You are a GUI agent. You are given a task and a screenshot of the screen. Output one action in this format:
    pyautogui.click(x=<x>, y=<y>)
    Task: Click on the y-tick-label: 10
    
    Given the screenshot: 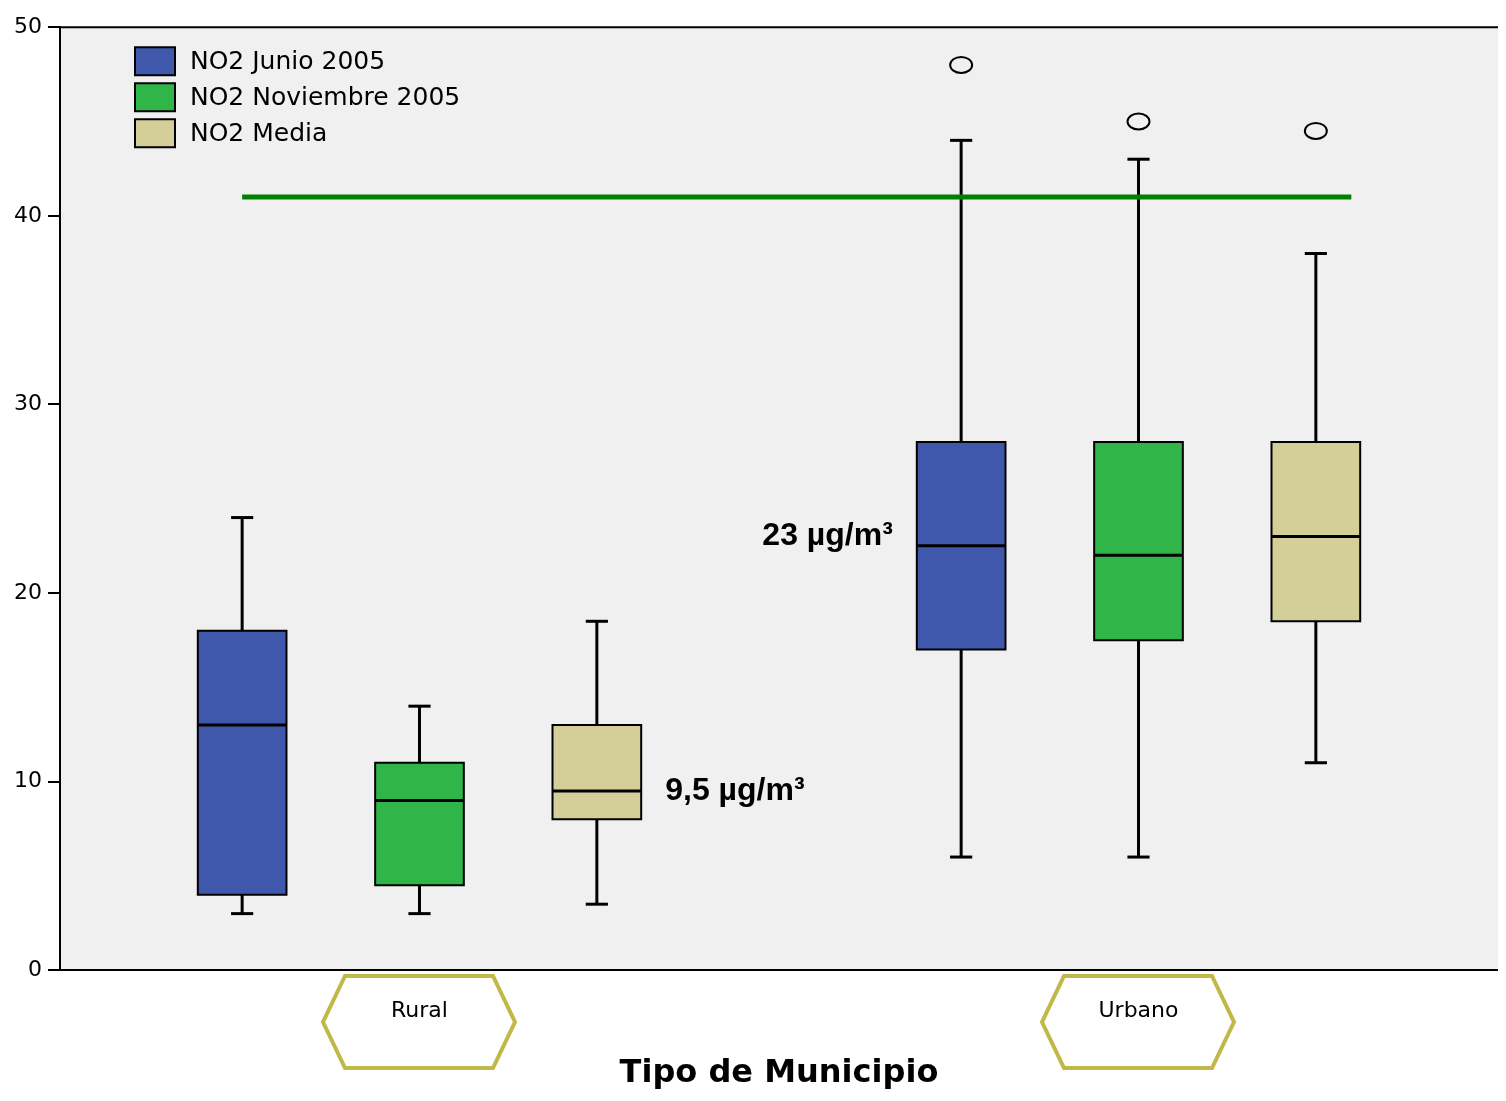 What is the action you would take?
    pyautogui.click(x=27, y=780)
    